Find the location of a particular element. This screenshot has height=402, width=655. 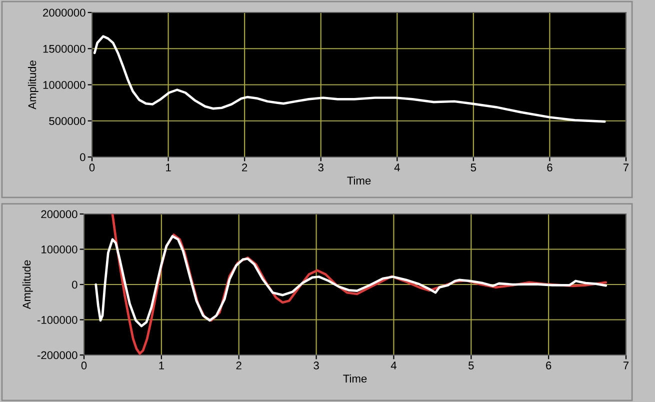

y-tick-label: 2000000 is located at coordinates (64, 12).